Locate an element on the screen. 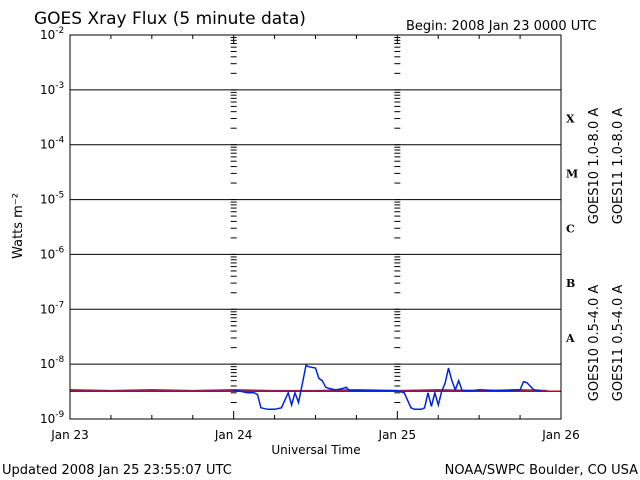  y-tick-label: 10⁻² is located at coordinates (52, 34).